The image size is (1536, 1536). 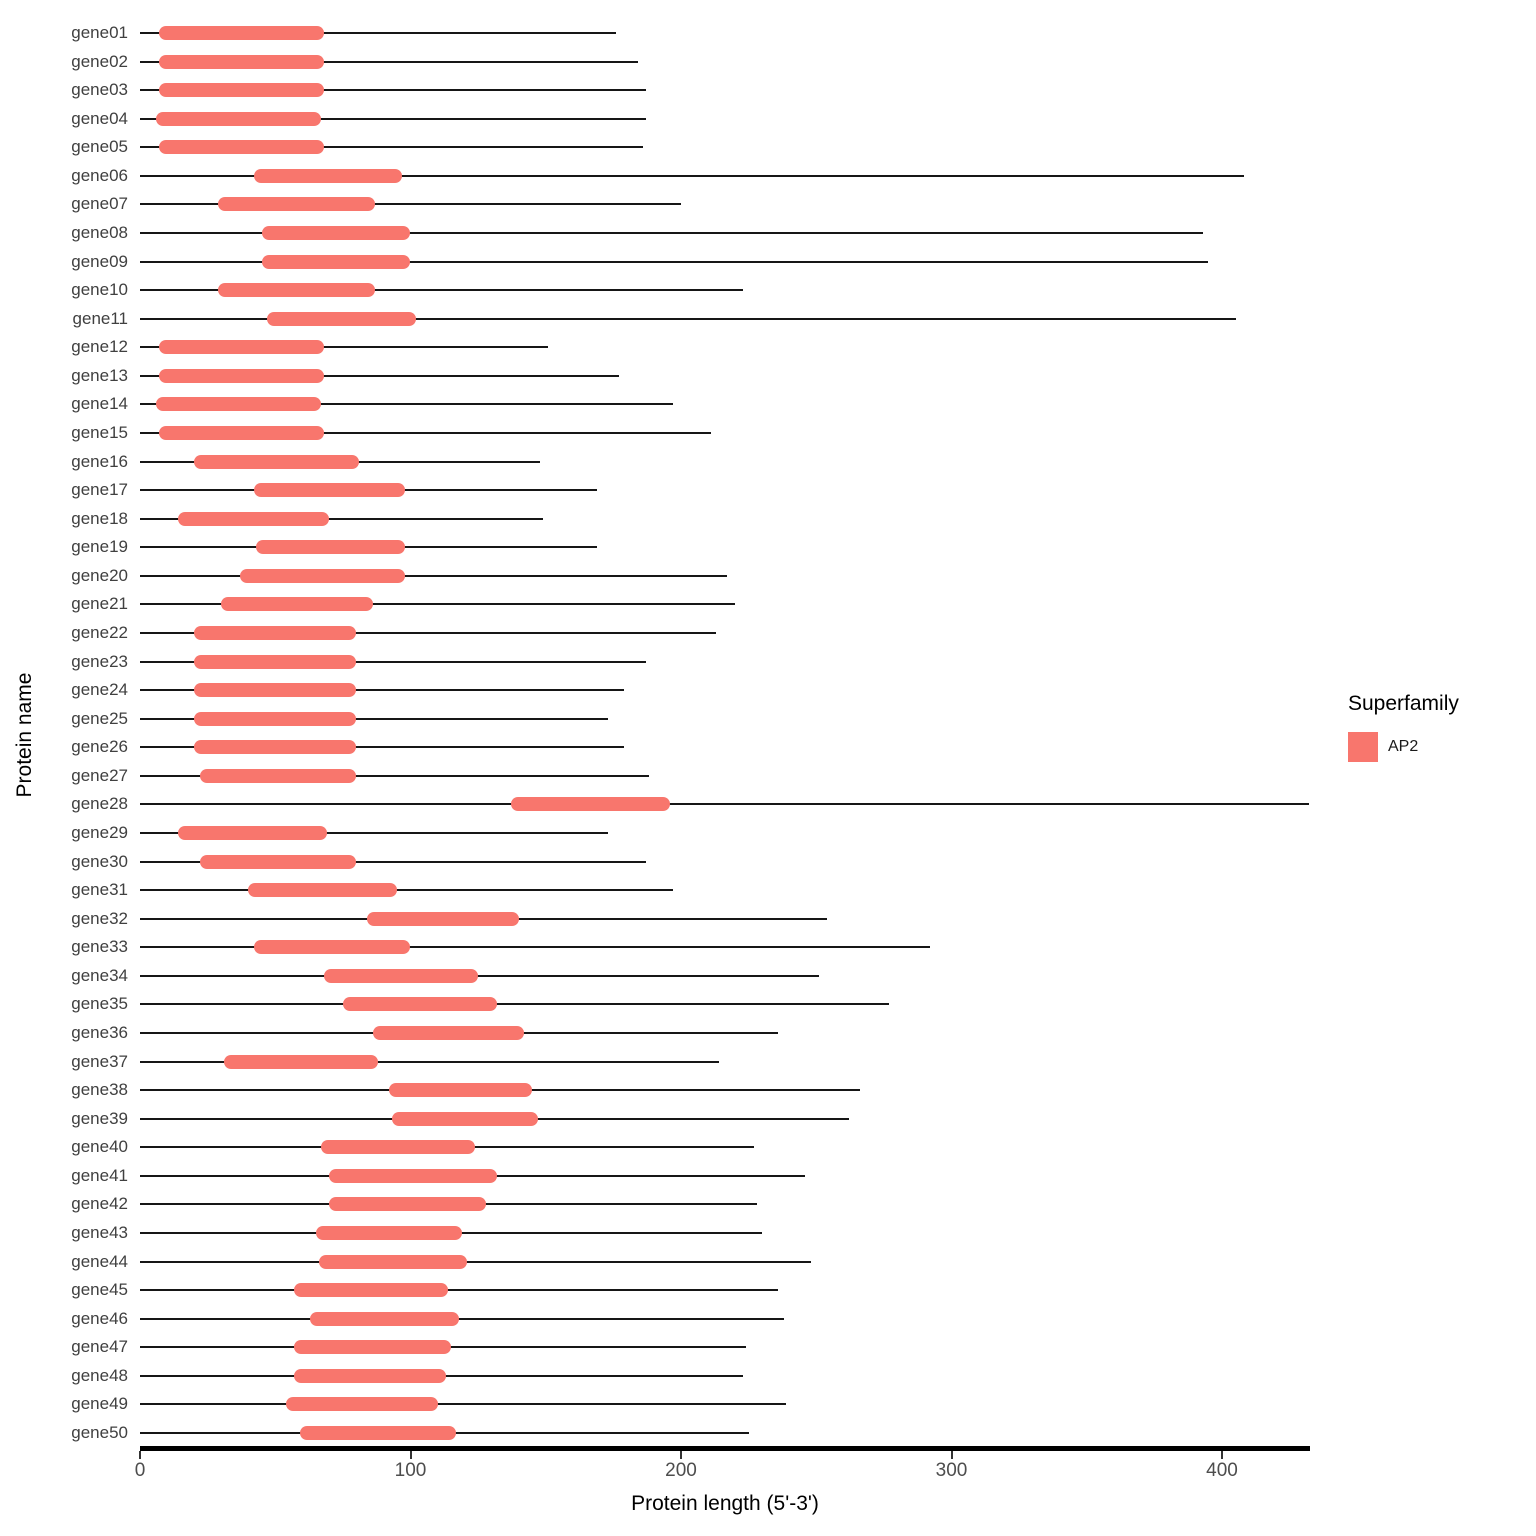 What do you see at coordinates (99, 718) in the screenshot?
I see `gene-label: gene25` at bounding box center [99, 718].